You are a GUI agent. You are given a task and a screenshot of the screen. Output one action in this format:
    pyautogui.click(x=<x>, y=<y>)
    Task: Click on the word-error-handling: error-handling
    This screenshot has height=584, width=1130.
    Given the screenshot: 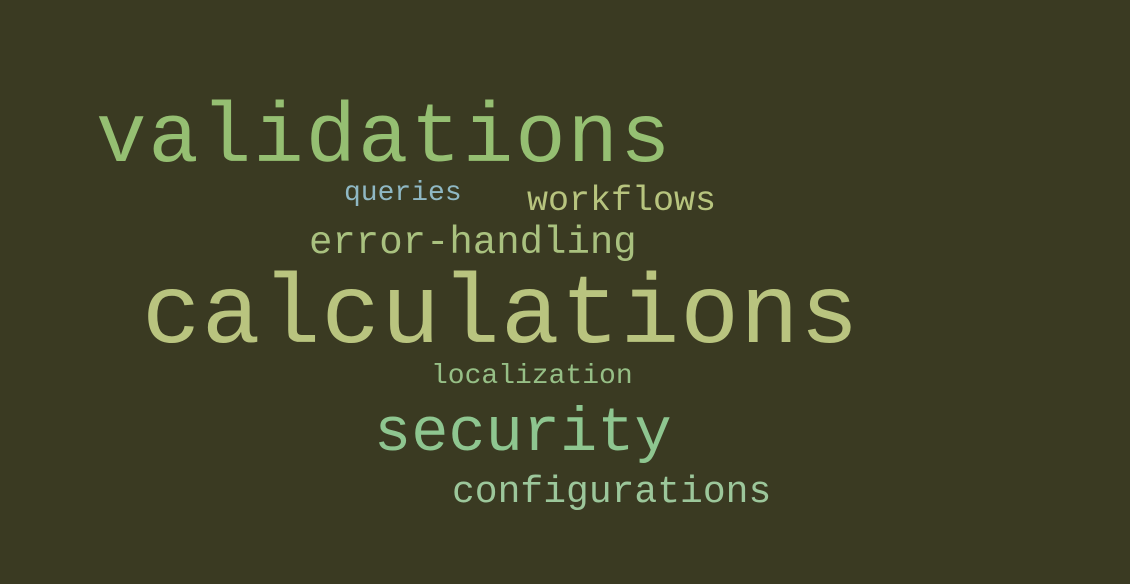 What is the action you would take?
    pyautogui.click(x=473, y=243)
    